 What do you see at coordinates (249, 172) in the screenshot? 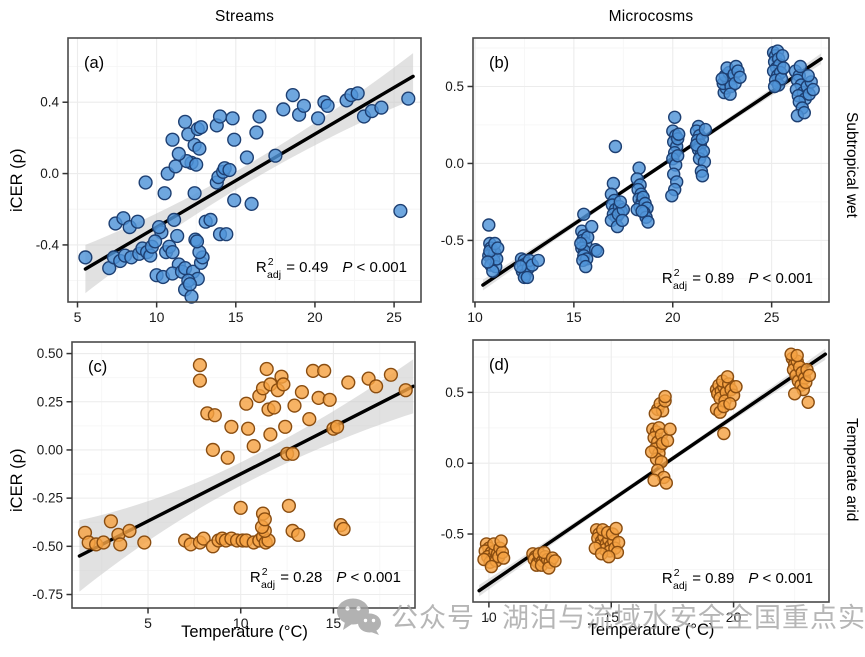
I see `panel-a-regression-line` at bounding box center [249, 172].